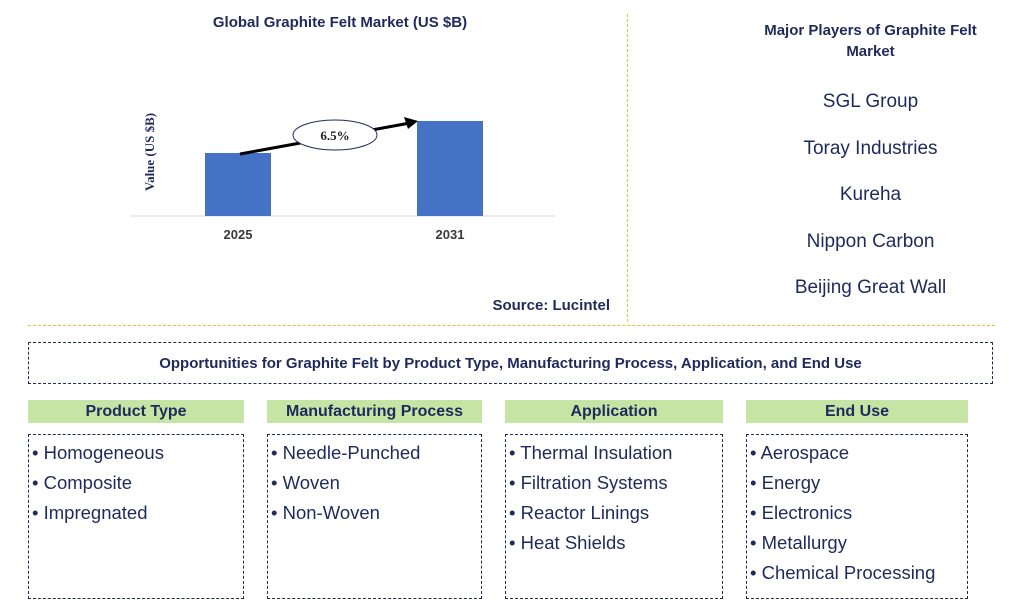  Describe the element at coordinates (614, 411) in the screenshot. I see `category-header-application: Application` at that location.